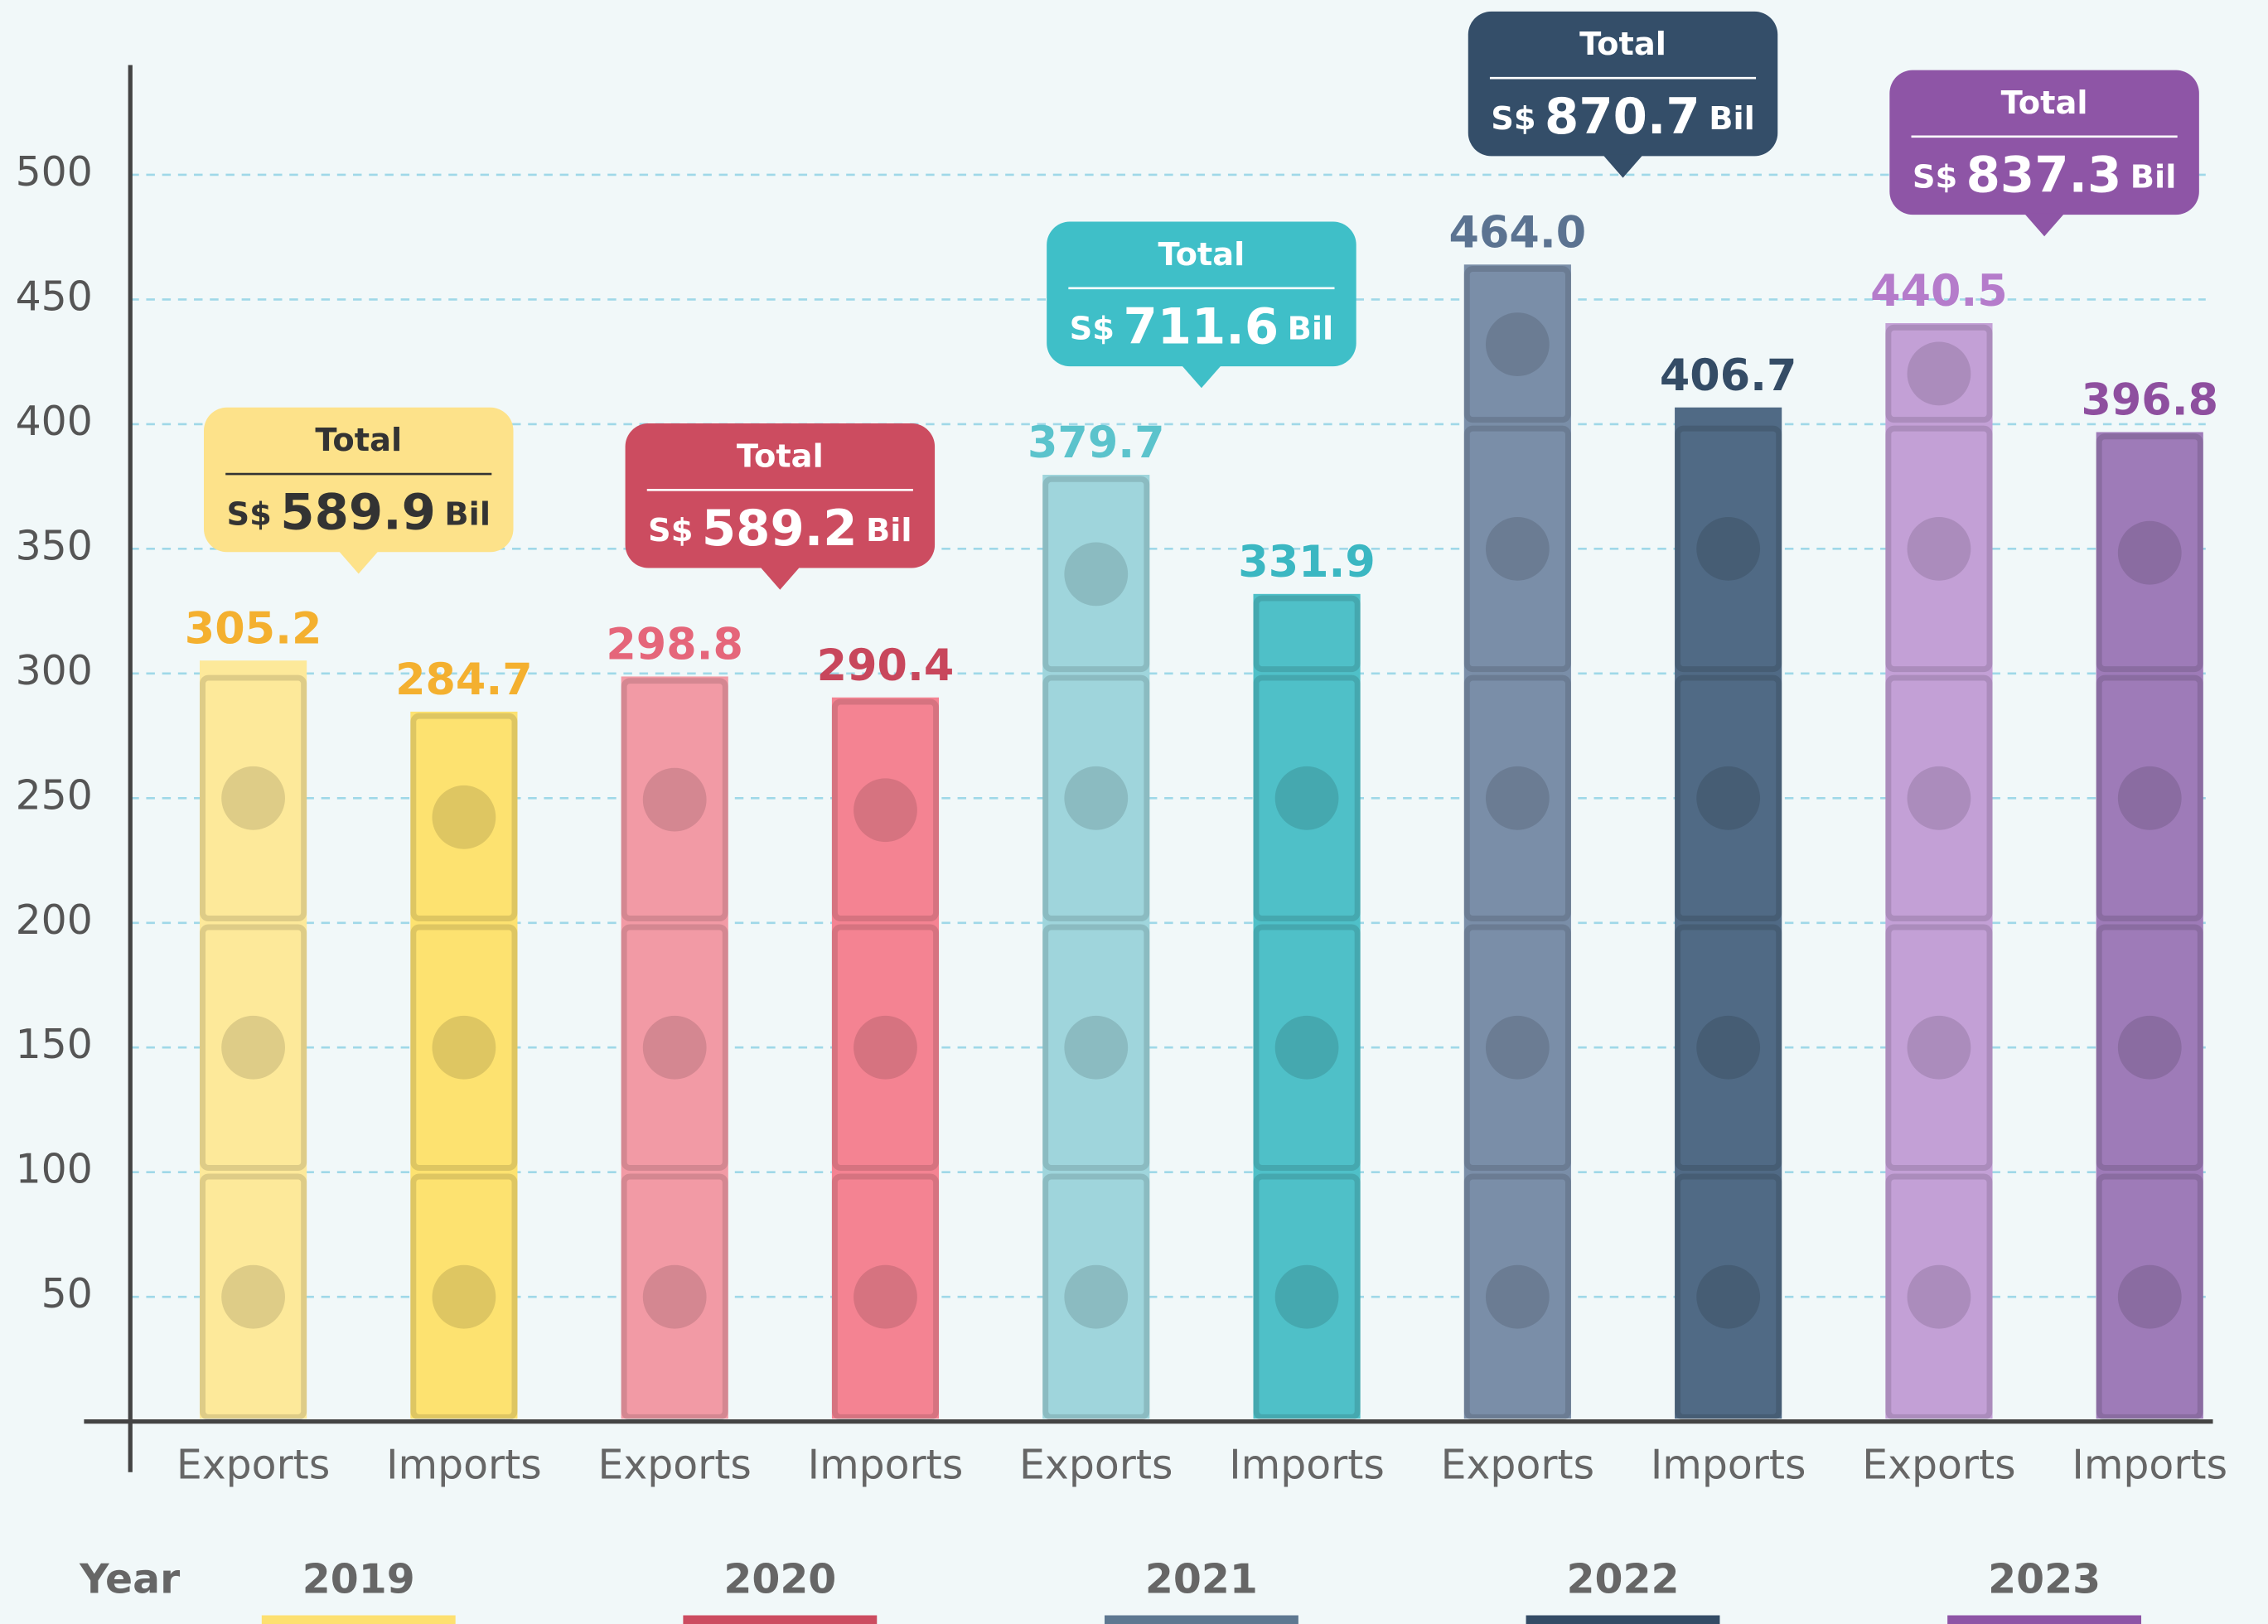  I want to click on value-label: 406.7, so click(1729, 375).